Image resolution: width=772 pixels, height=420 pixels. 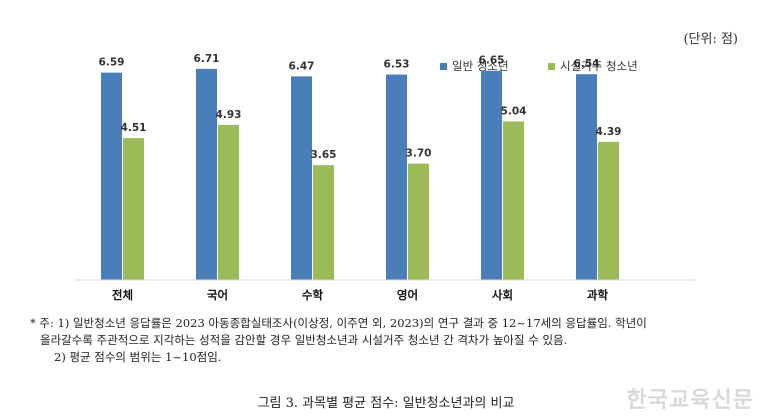 I want to click on figure-caption: 그림 3. 과목별 평균 점수: 일반청소년과의 비교, so click(x=386, y=403).